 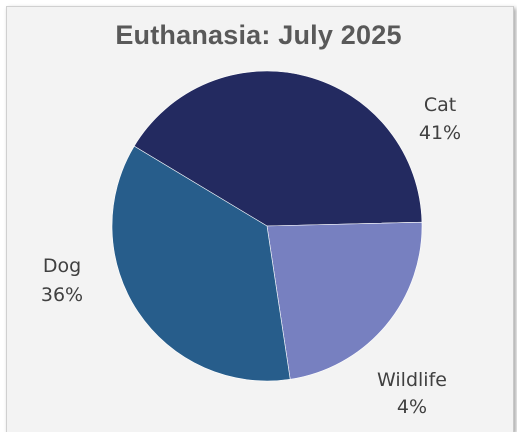 What do you see at coordinates (412, 380) in the screenshot?
I see `slice-label-wildlife: Wildlife` at bounding box center [412, 380].